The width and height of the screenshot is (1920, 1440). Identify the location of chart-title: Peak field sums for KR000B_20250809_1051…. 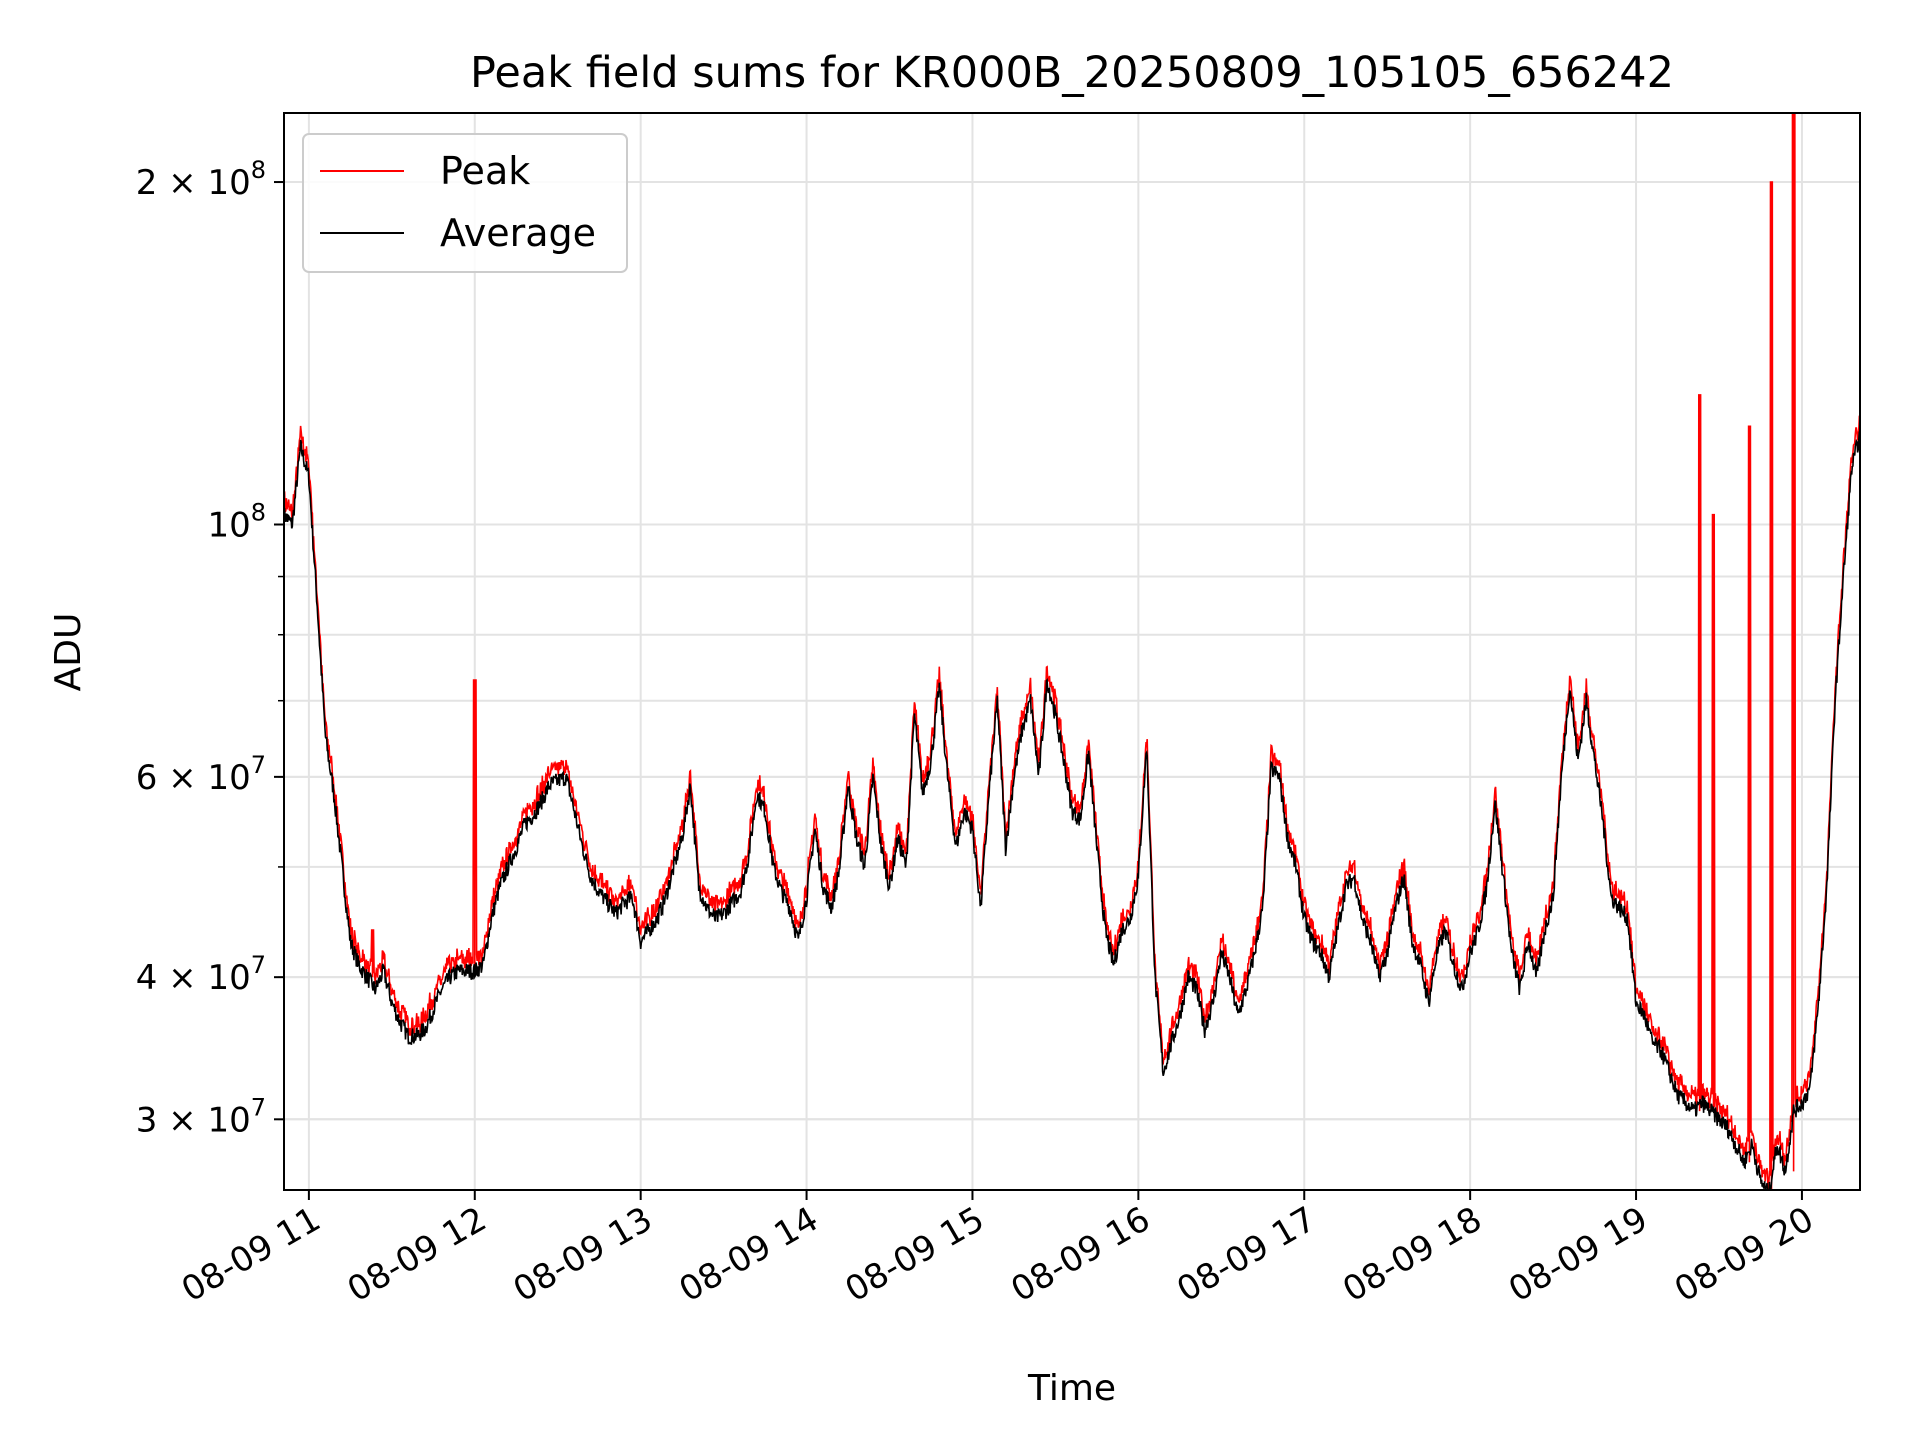
(1072, 73).